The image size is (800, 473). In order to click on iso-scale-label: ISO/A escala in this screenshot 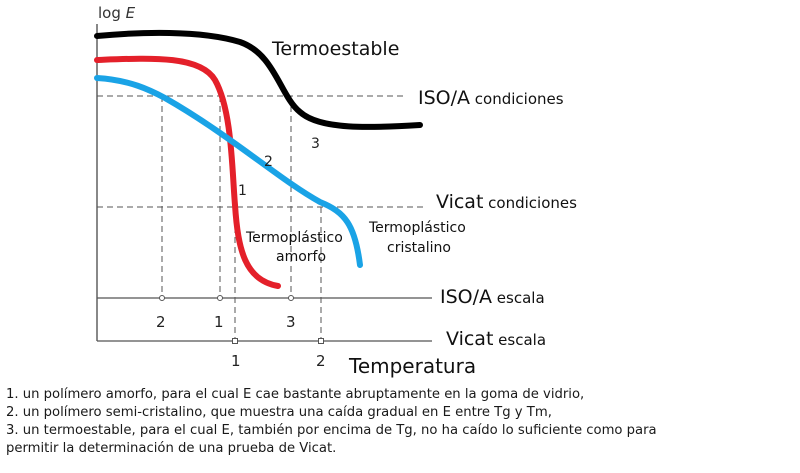, I will do `click(492, 297)`.